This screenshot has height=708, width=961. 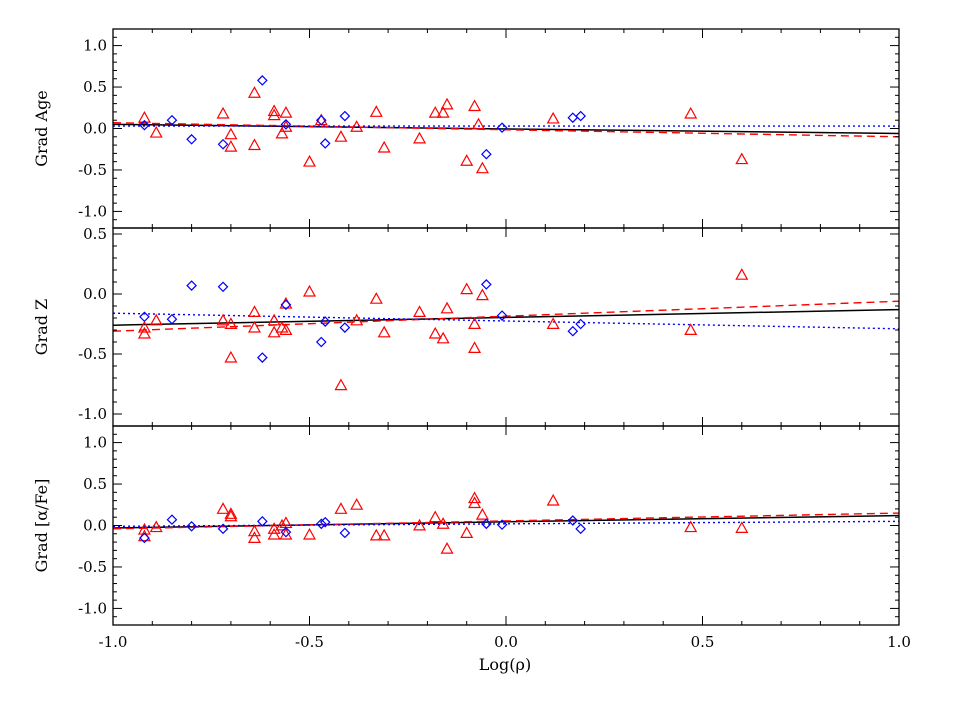 What do you see at coordinates (92, 567) in the screenshot?
I see `y-tick-label: -0.5` at bounding box center [92, 567].